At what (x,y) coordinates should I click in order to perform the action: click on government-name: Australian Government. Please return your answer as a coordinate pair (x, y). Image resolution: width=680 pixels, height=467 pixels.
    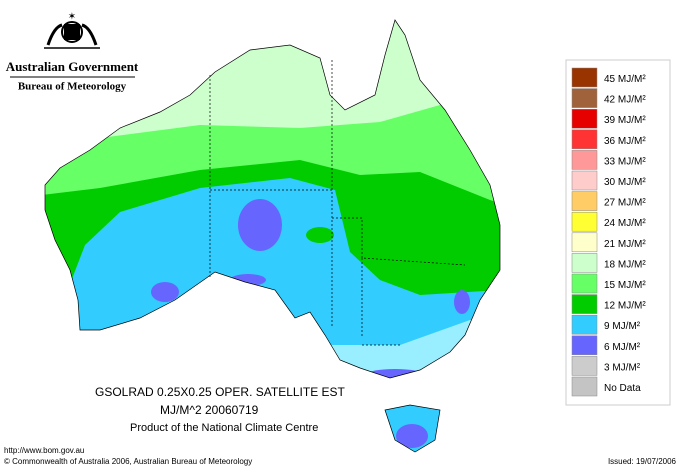
    Looking at the image, I should click on (72, 66).